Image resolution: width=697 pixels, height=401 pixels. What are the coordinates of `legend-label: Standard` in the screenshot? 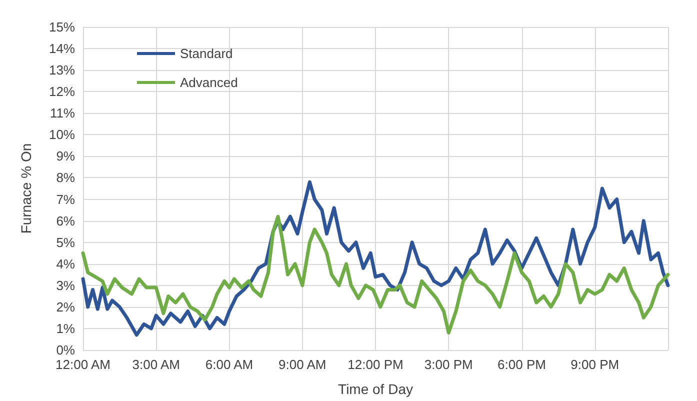 It's located at (206, 53).